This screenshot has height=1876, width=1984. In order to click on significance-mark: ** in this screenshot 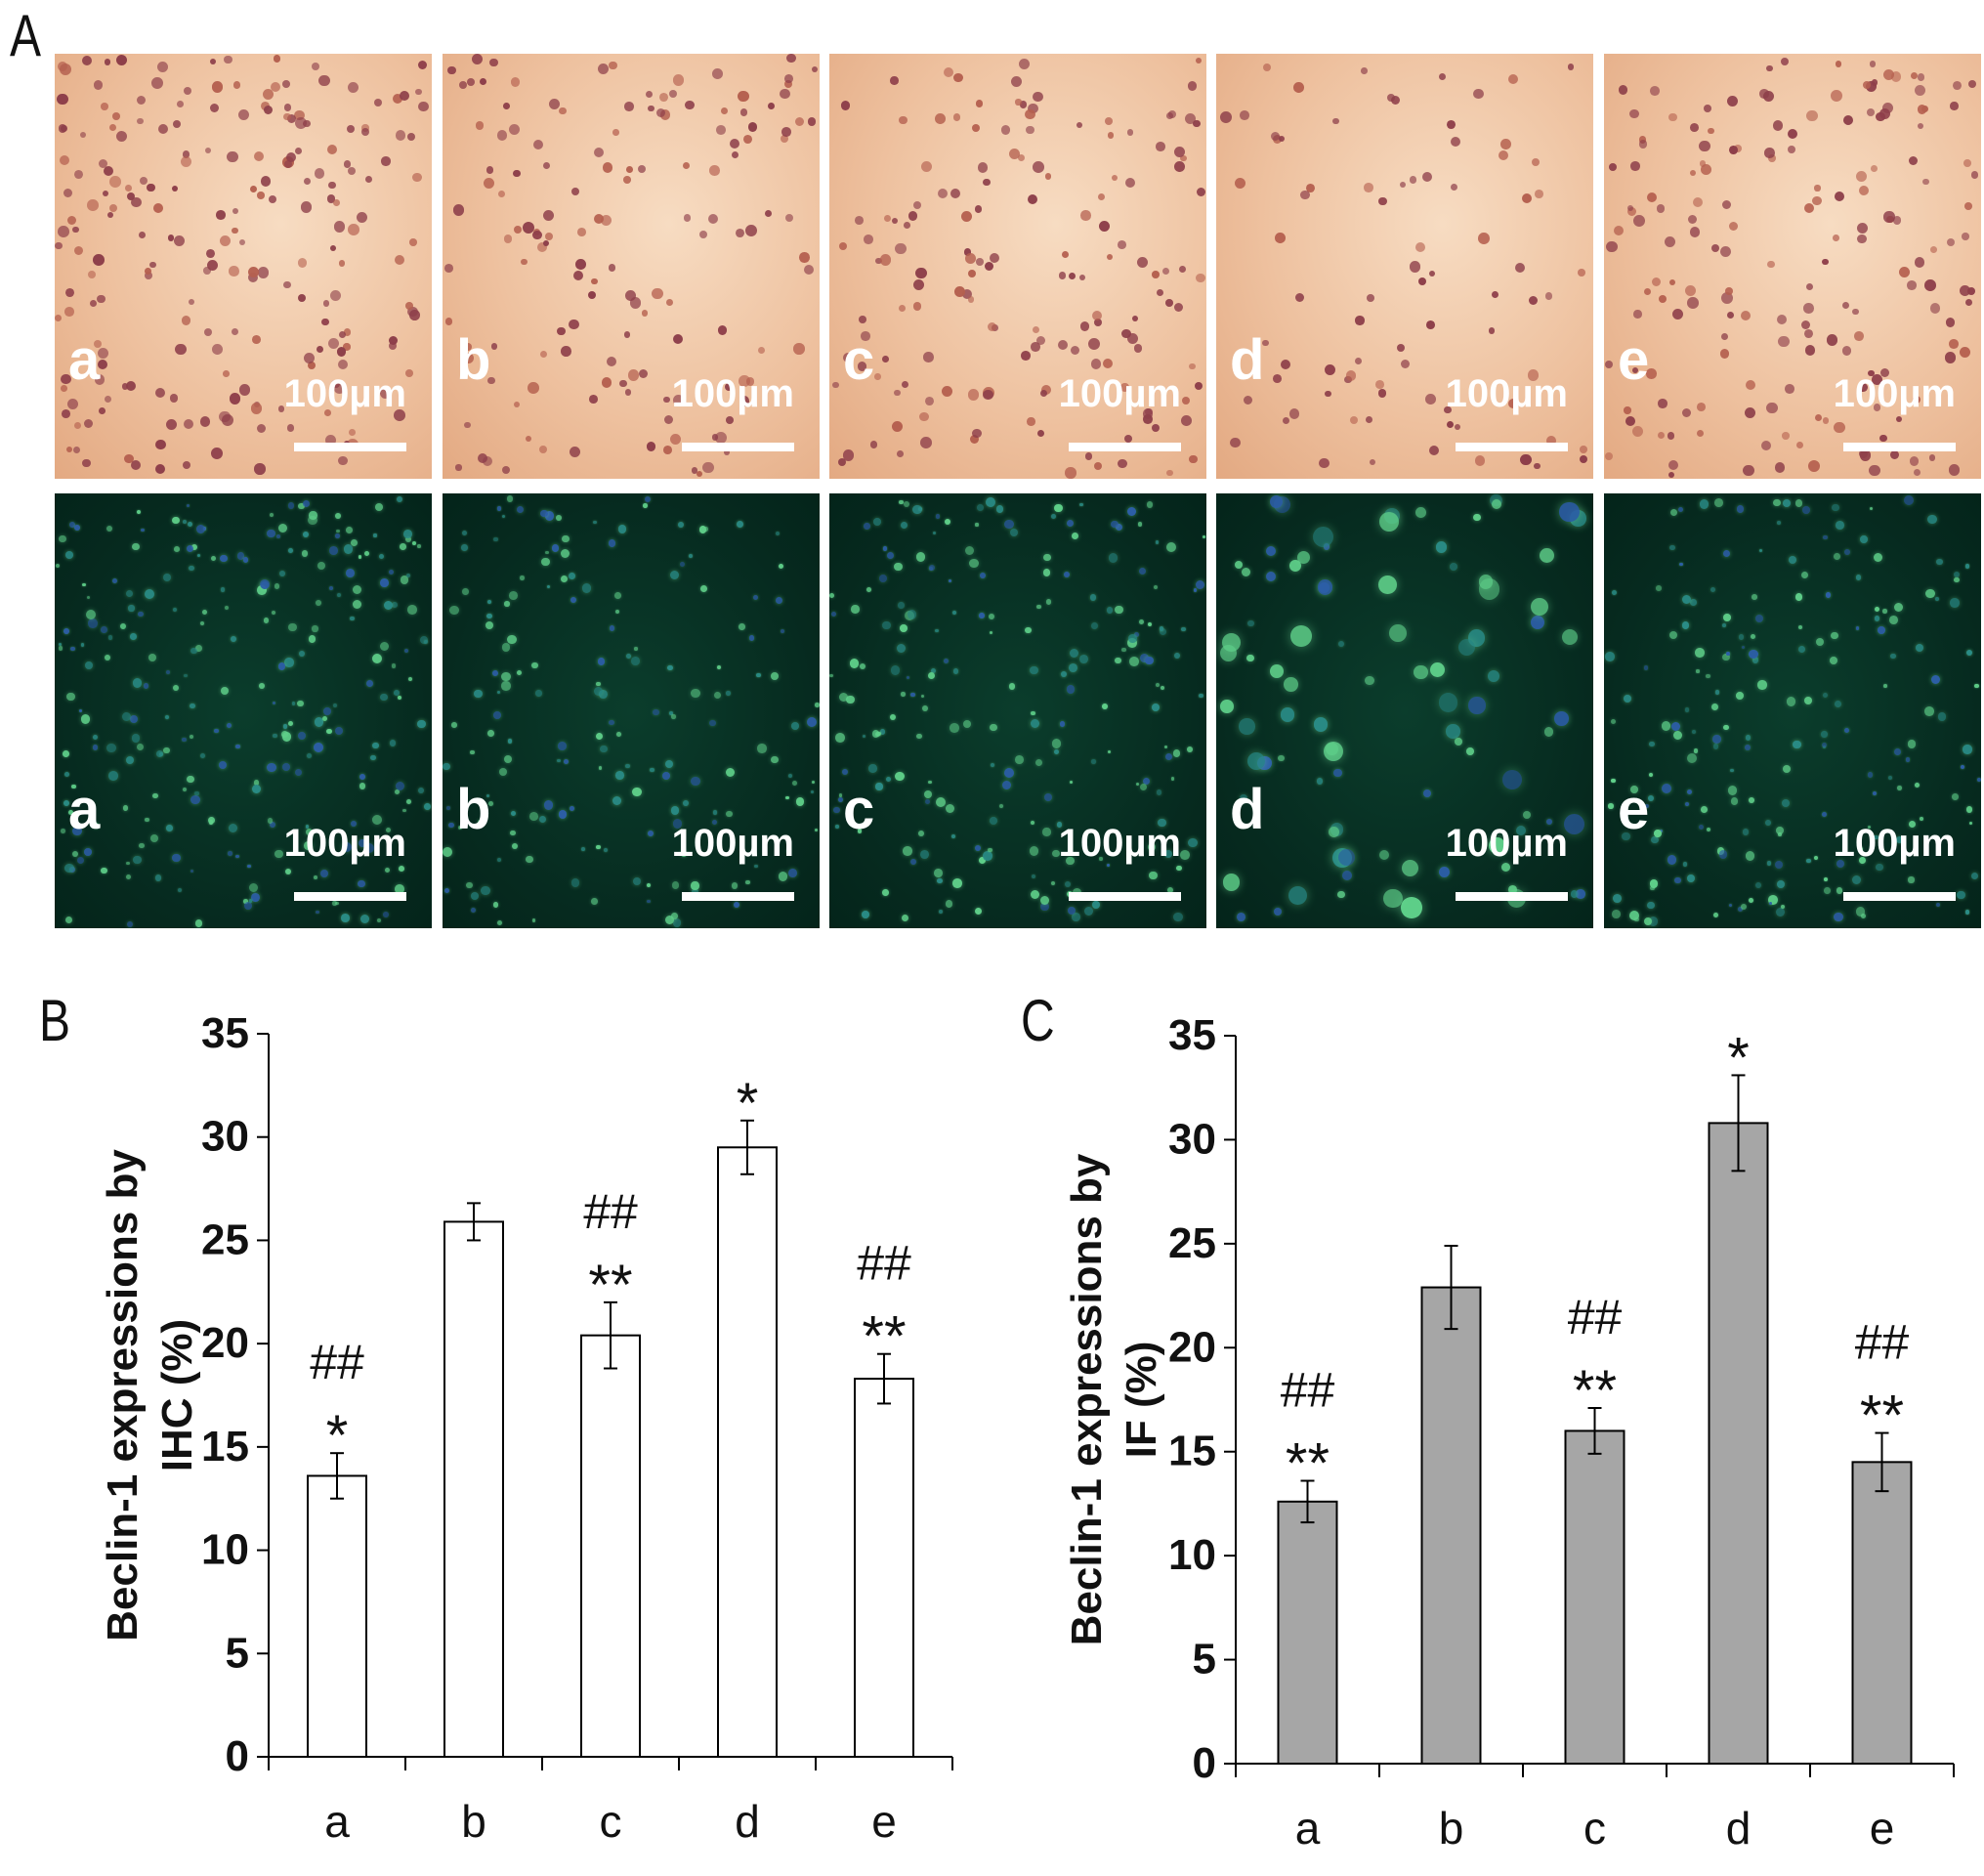, I will do `click(1595, 1391)`.